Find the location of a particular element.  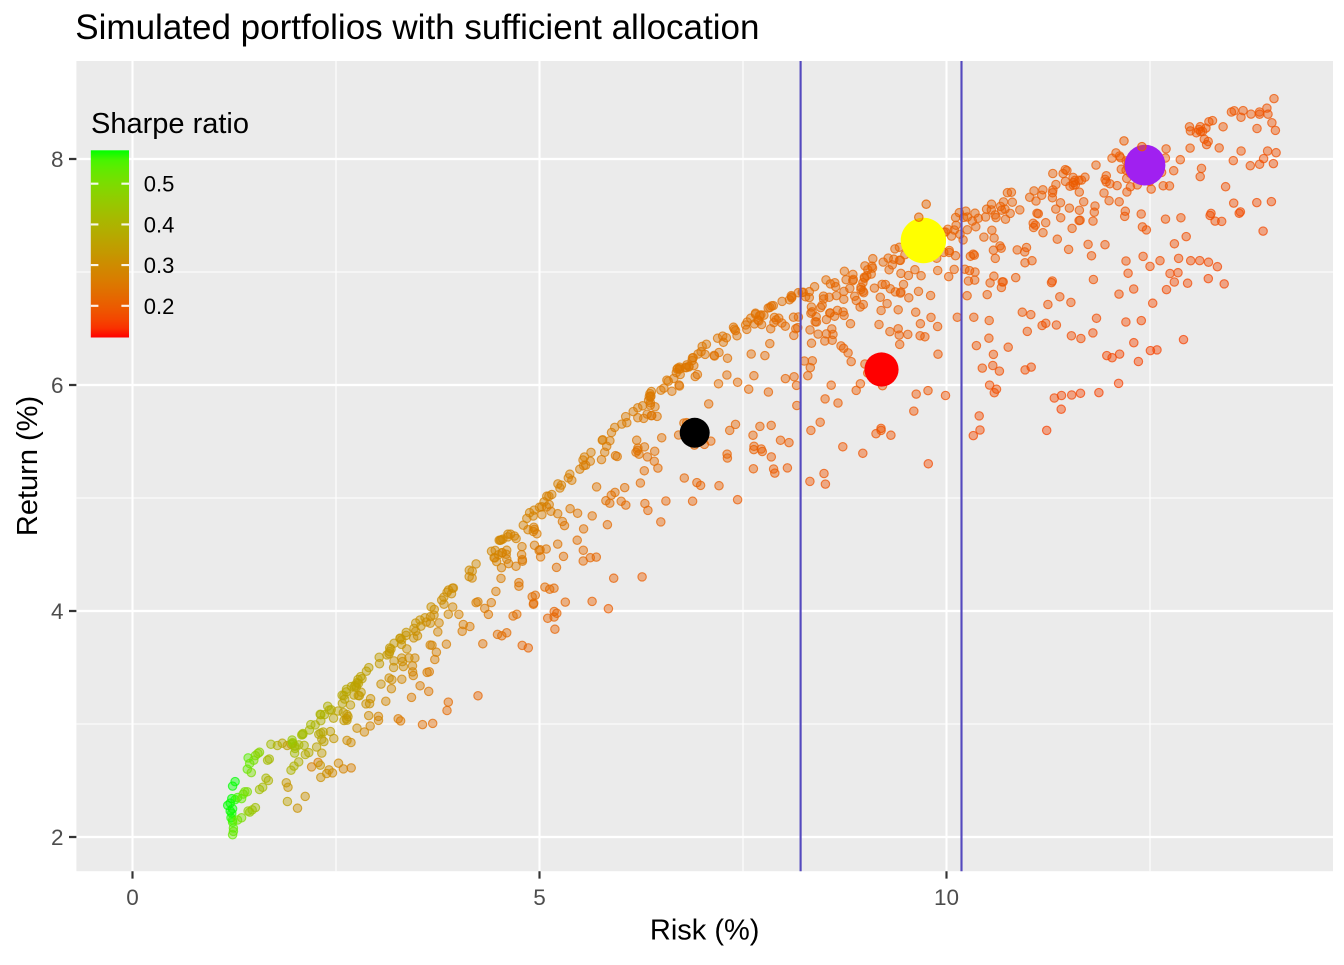

svg-text: 0.4 is located at coordinates (159, 224).